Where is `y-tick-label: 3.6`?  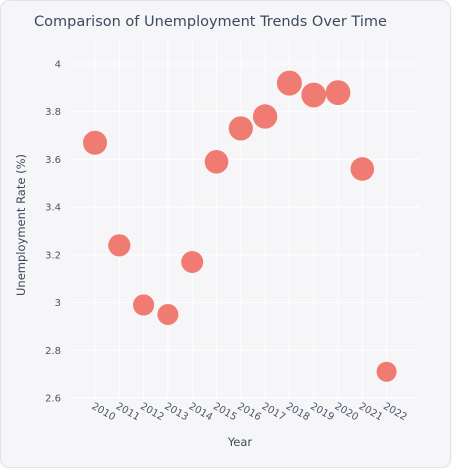
y-tick-label: 3.6 is located at coordinates (53, 160).